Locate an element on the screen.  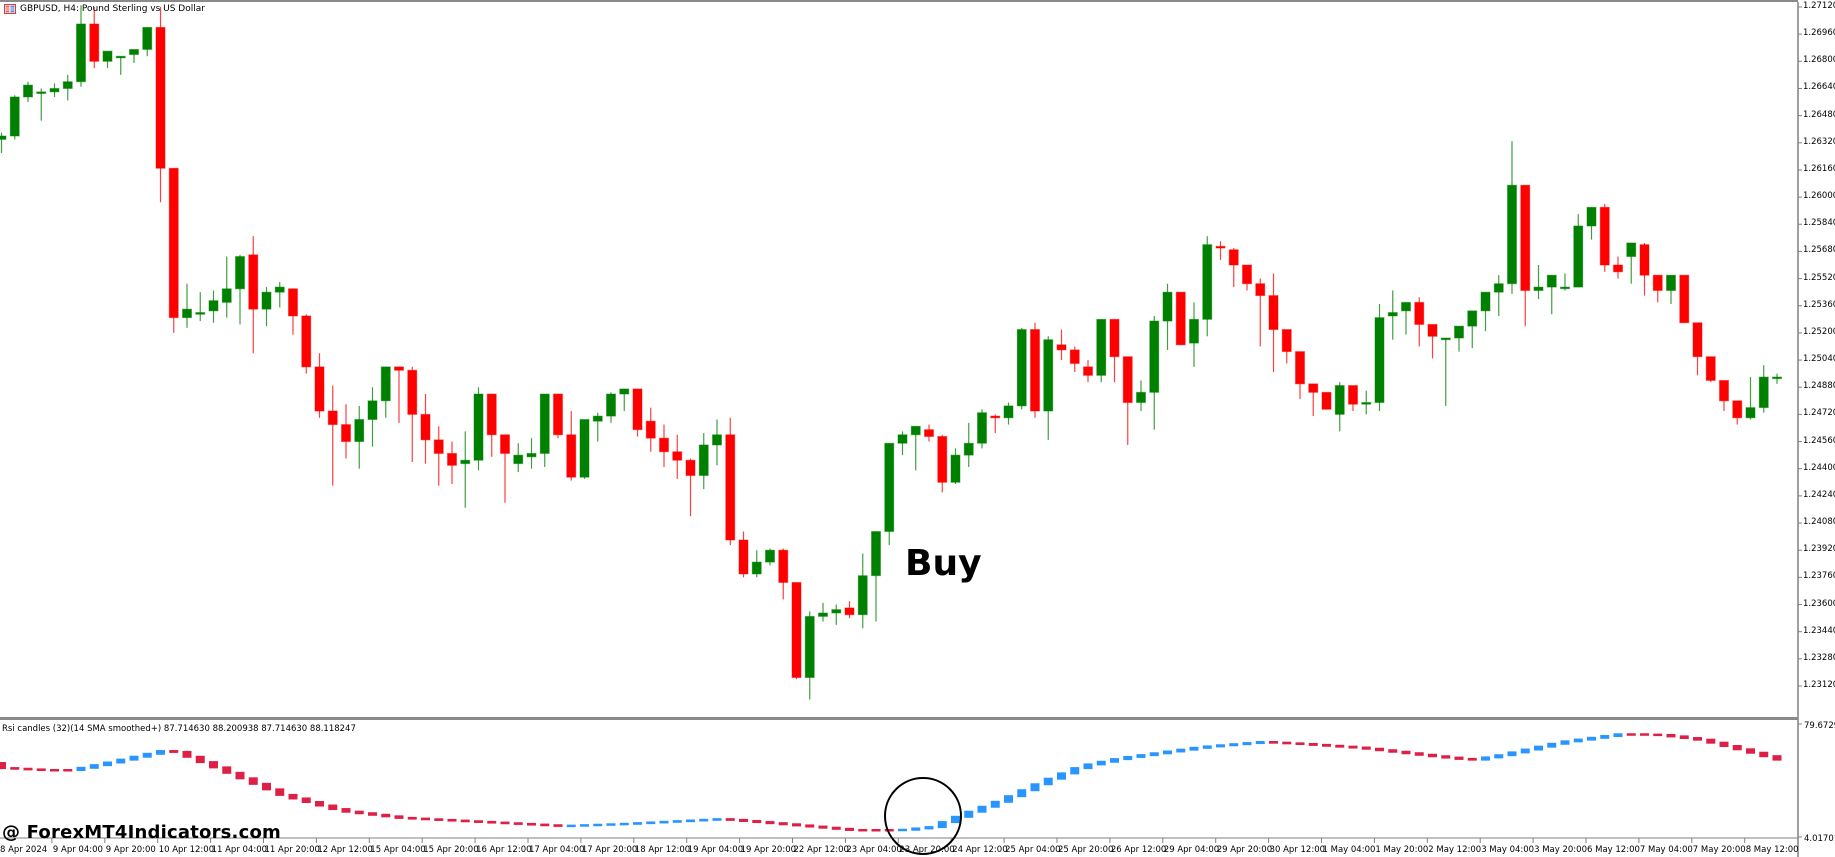
time-tick-label: 1 May 04:00 is located at coordinates (1349, 850).